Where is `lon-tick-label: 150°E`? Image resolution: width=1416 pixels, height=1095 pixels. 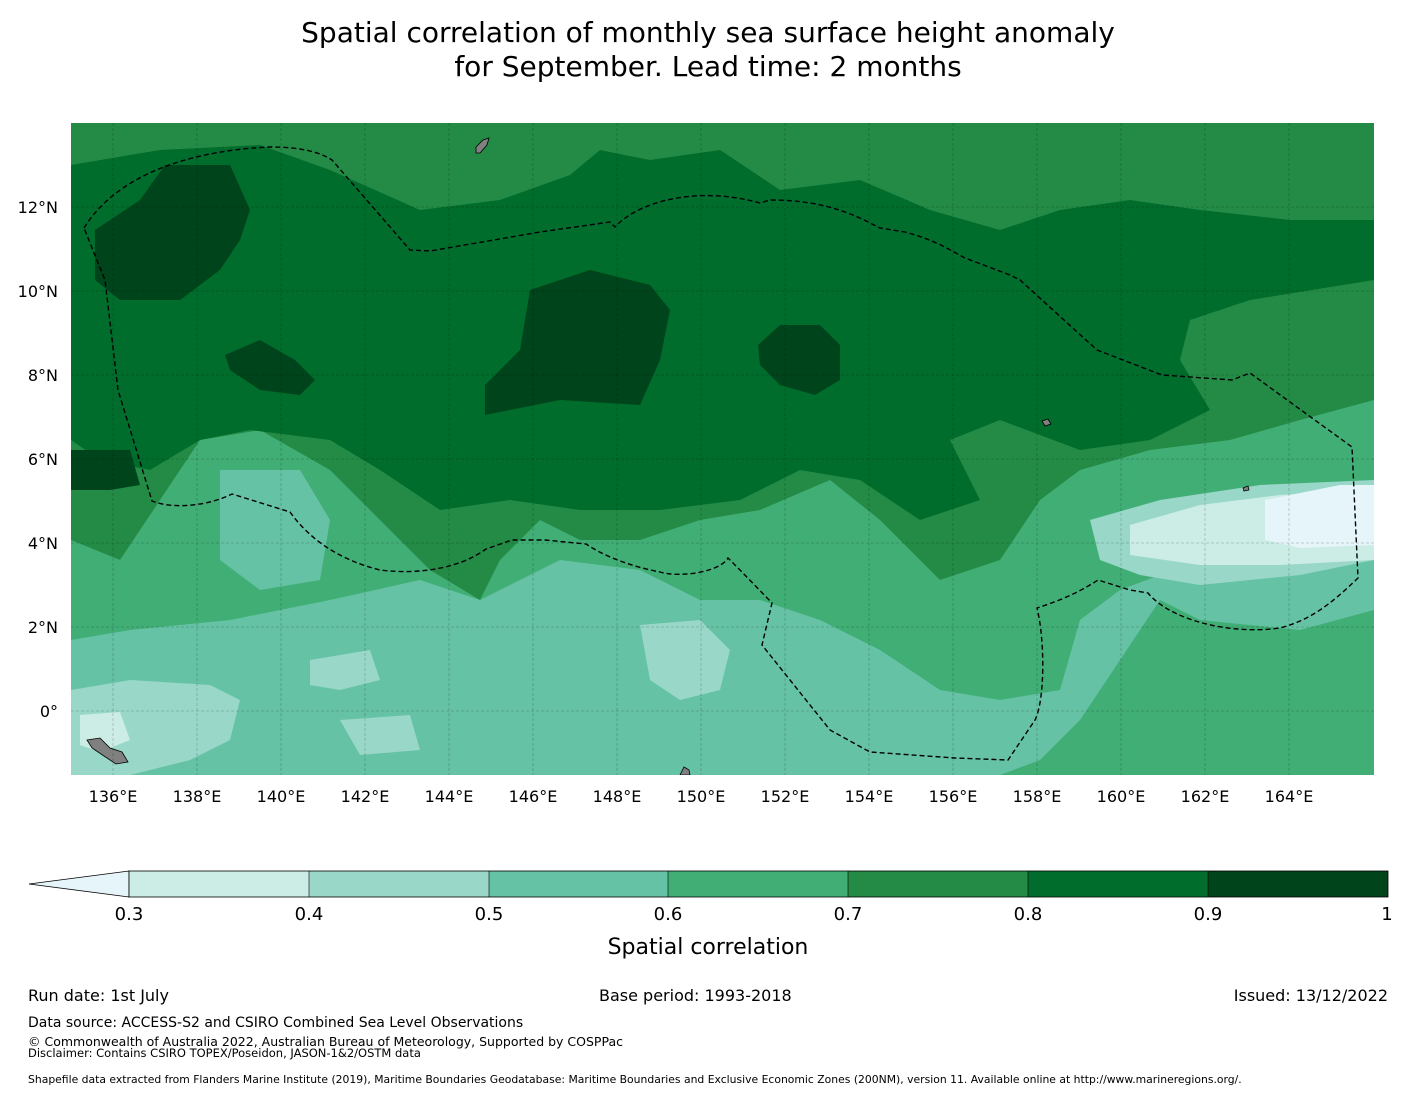 lon-tick-label: 150°E is located at coordinates (701, 796).